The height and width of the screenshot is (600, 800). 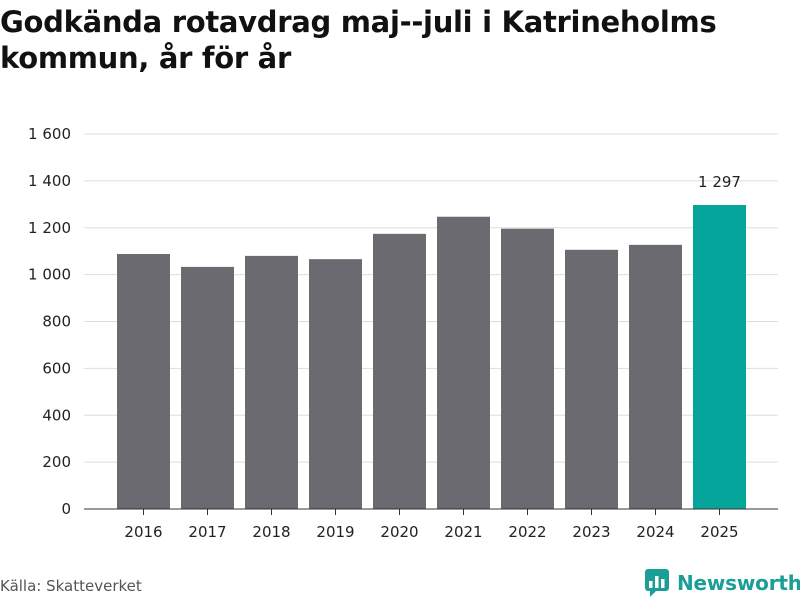 I want to click on x-tick-label: 2021, so click(x=463, y=532).